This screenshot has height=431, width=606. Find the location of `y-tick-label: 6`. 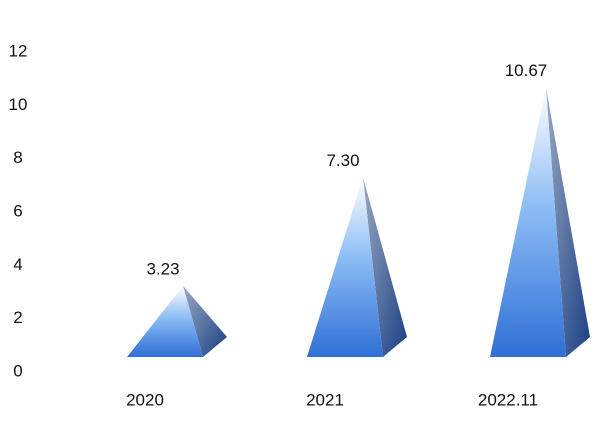

y-tick-label: 6 is located at coordinates (17, 210).